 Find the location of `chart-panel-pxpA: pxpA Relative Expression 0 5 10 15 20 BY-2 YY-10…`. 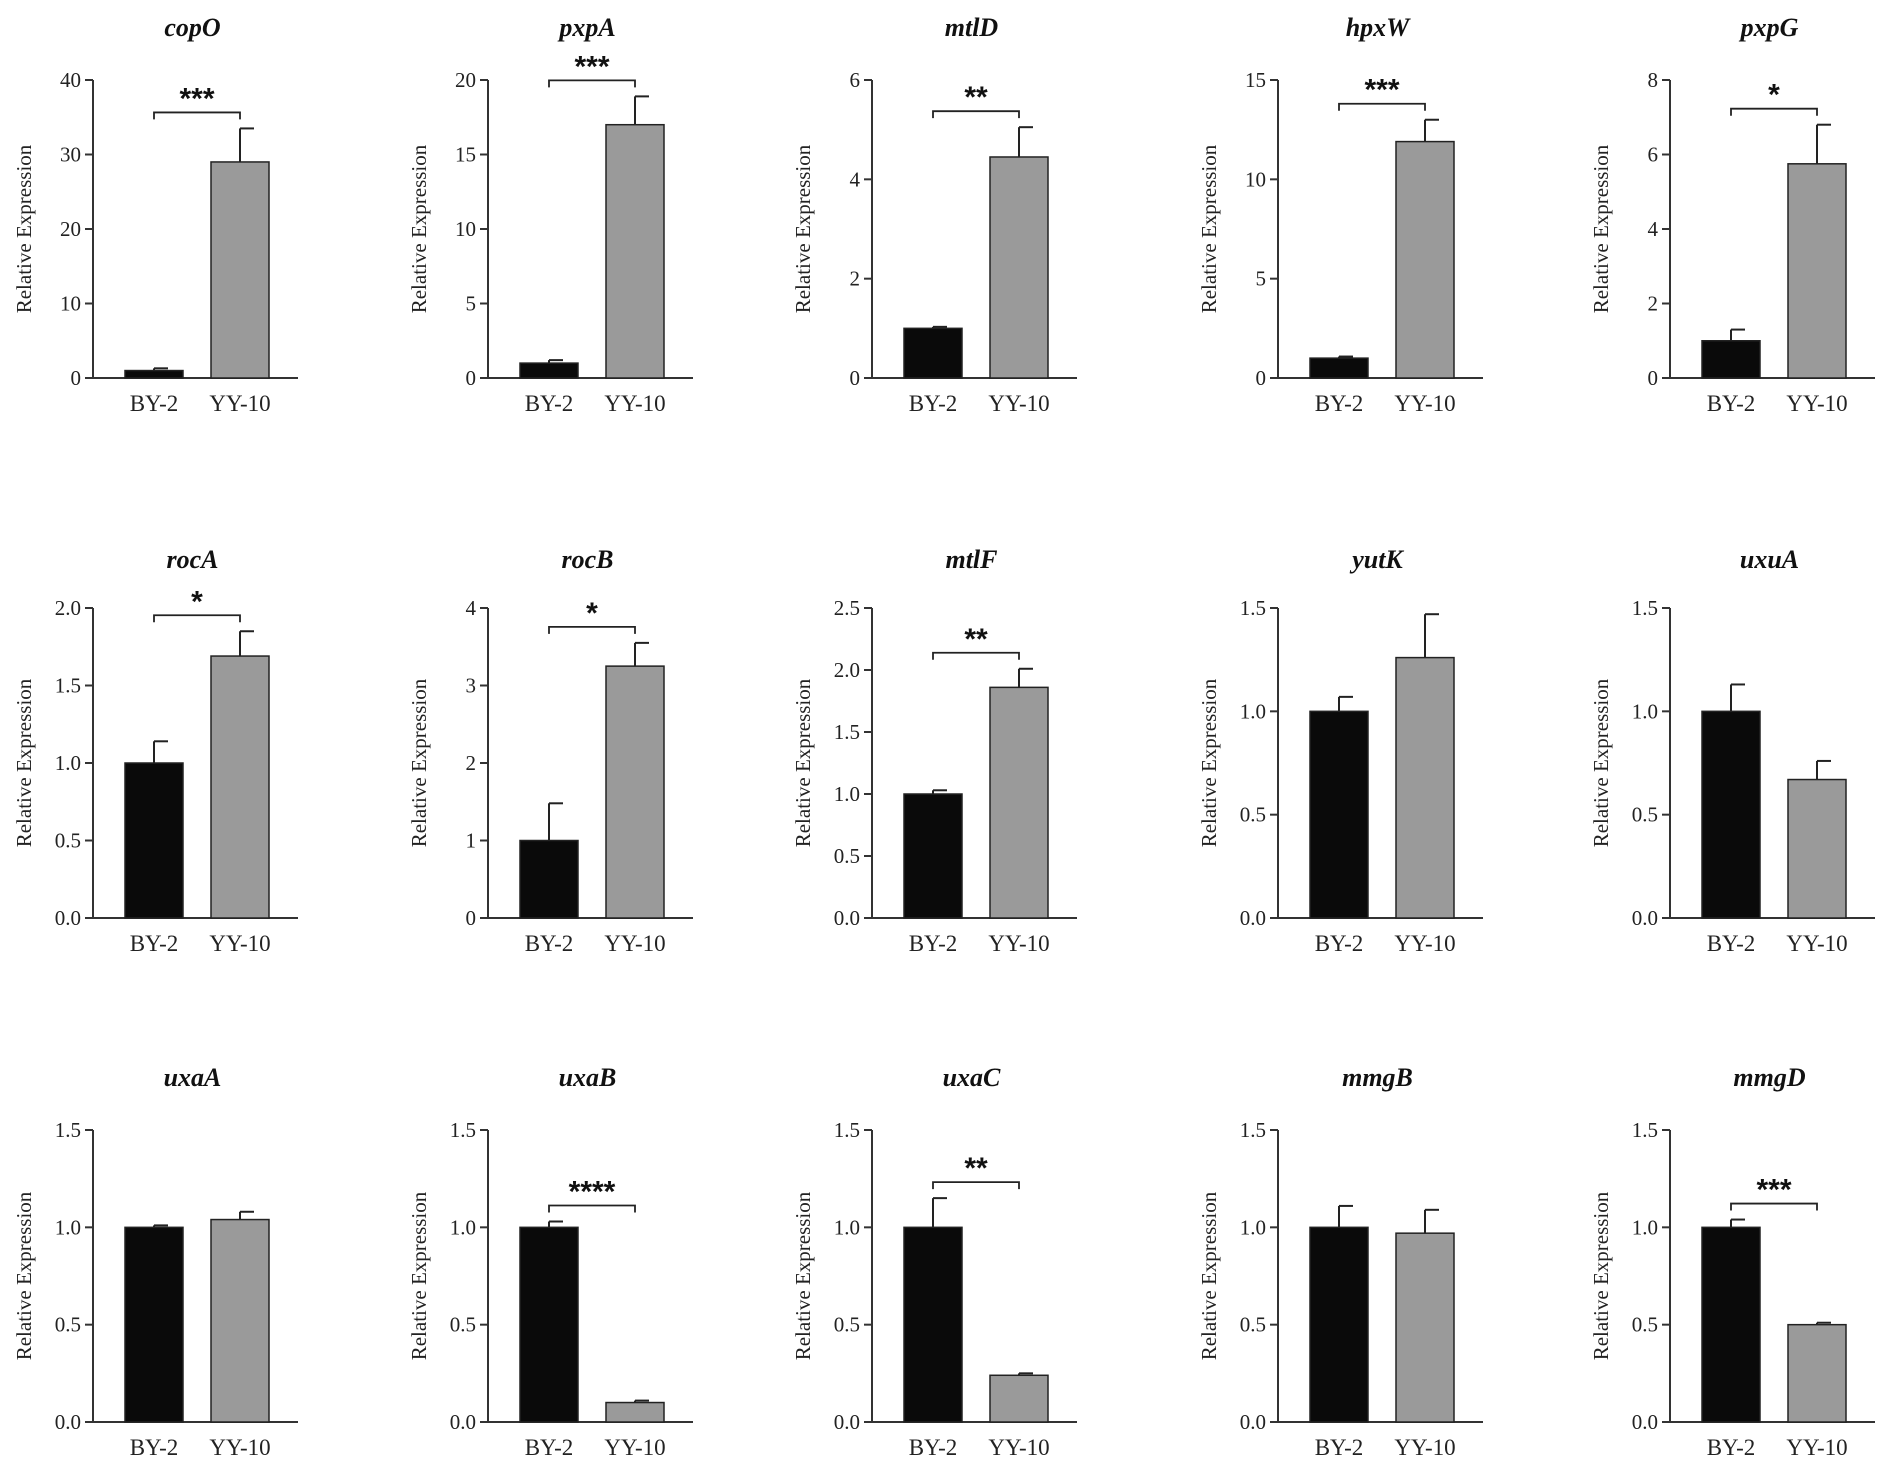

chart-panel-pxpA: pxpA Relative Expression 0 5 10 15 20 BY-2 YY-10… is located at coordinates (550, 214).